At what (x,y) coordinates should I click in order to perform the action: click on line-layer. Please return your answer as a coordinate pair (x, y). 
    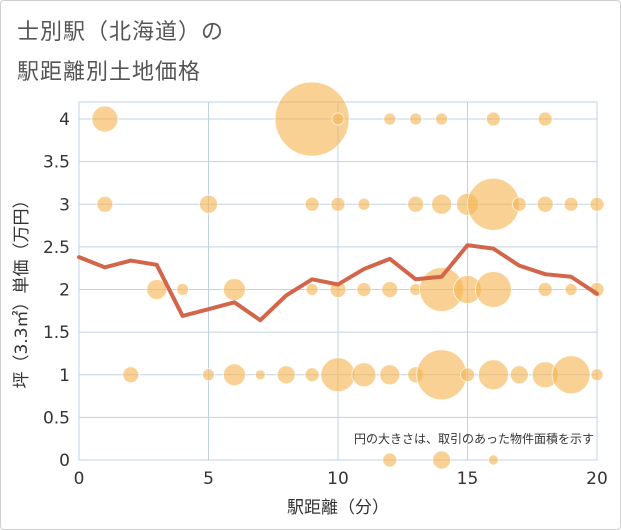
    Looking at the image, I should click on (338, 283).